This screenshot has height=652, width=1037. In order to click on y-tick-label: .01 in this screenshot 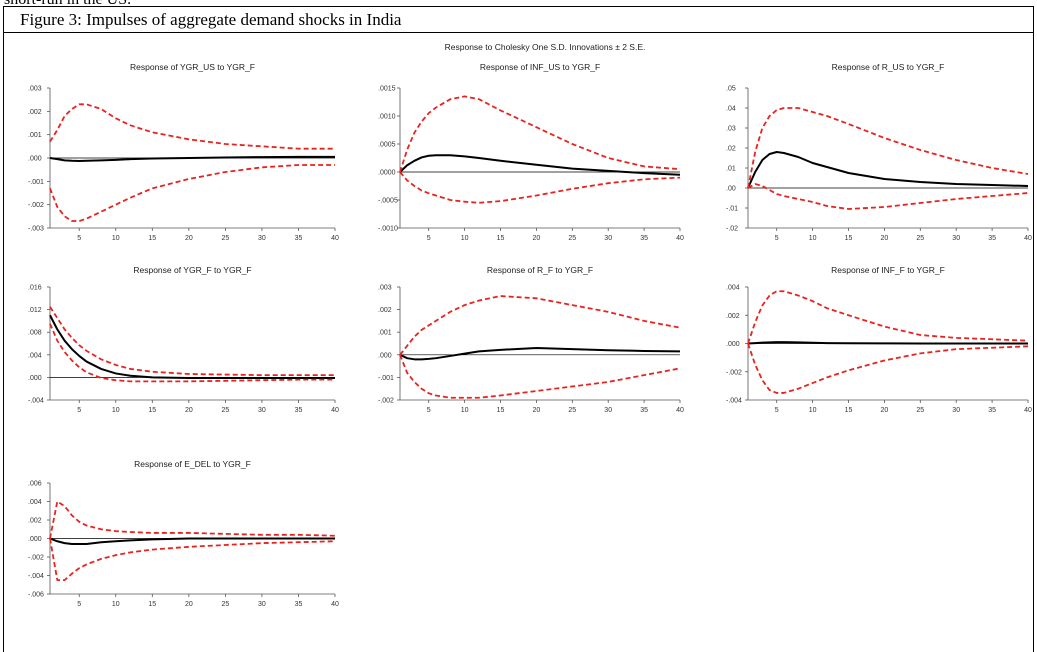, I will do `click(731, 169)`.